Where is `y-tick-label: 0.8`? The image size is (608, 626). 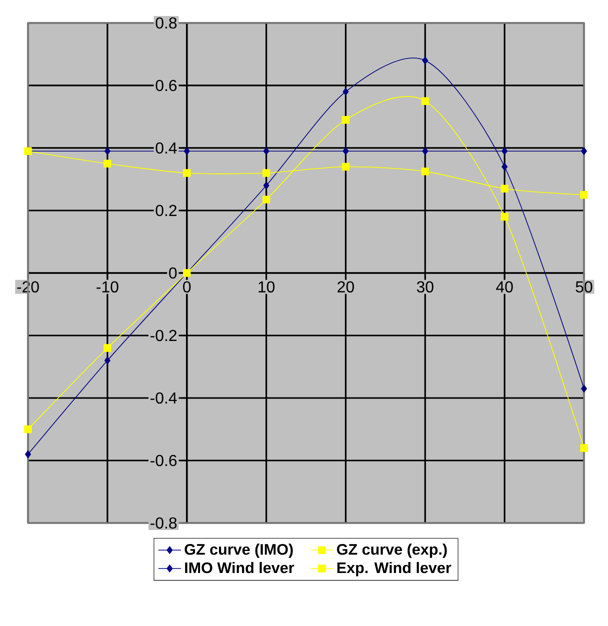 y-tick-label: 0.8 is located at coordinates (166, 23).